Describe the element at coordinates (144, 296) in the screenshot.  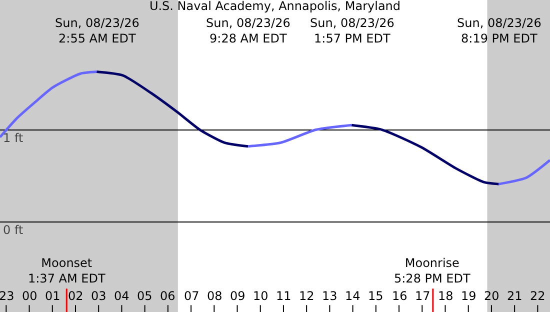
I see `x-tick-label: 05` at that location.